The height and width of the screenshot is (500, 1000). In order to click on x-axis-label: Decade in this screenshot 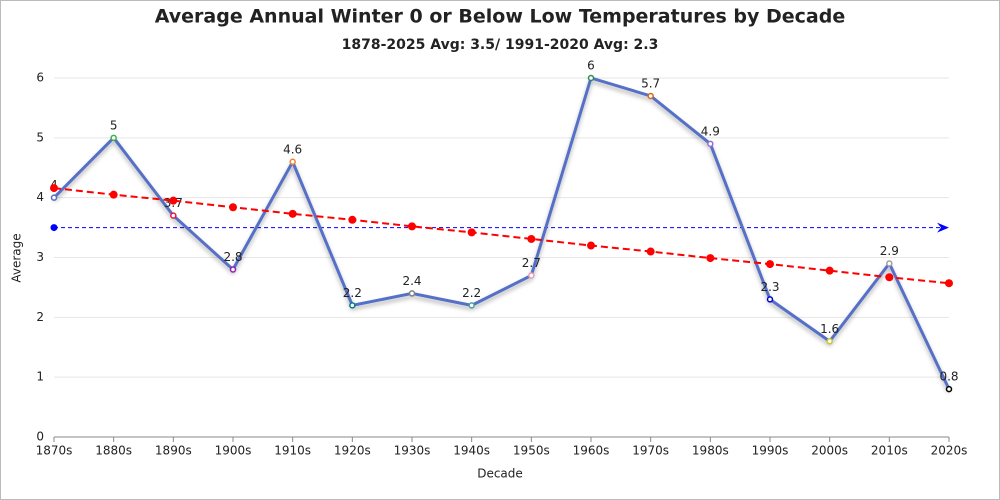, I will do `click(500, 474)`.